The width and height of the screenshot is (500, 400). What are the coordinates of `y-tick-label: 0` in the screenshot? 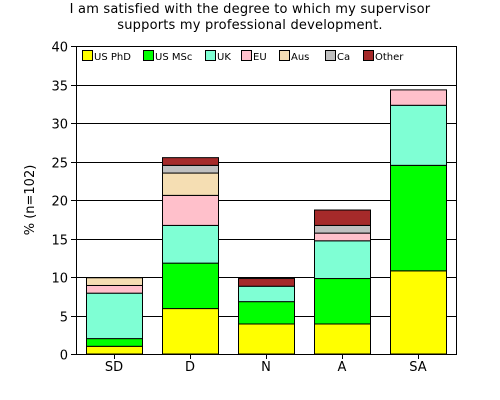 It's located at (64, 356).